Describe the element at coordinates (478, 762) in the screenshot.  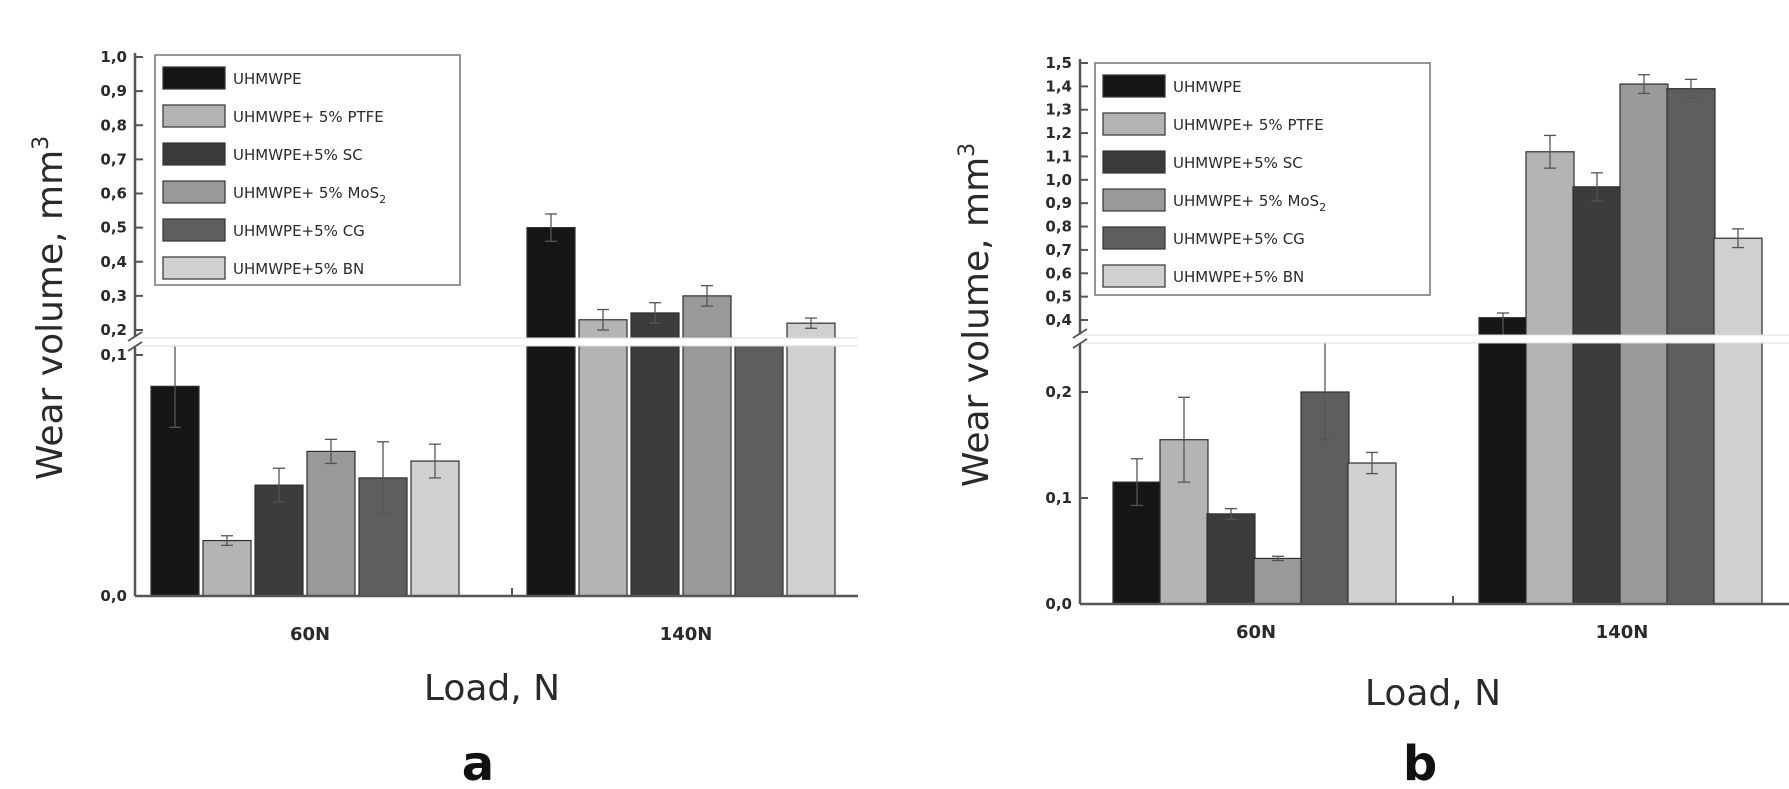
I see `panel-label: a` at that location.